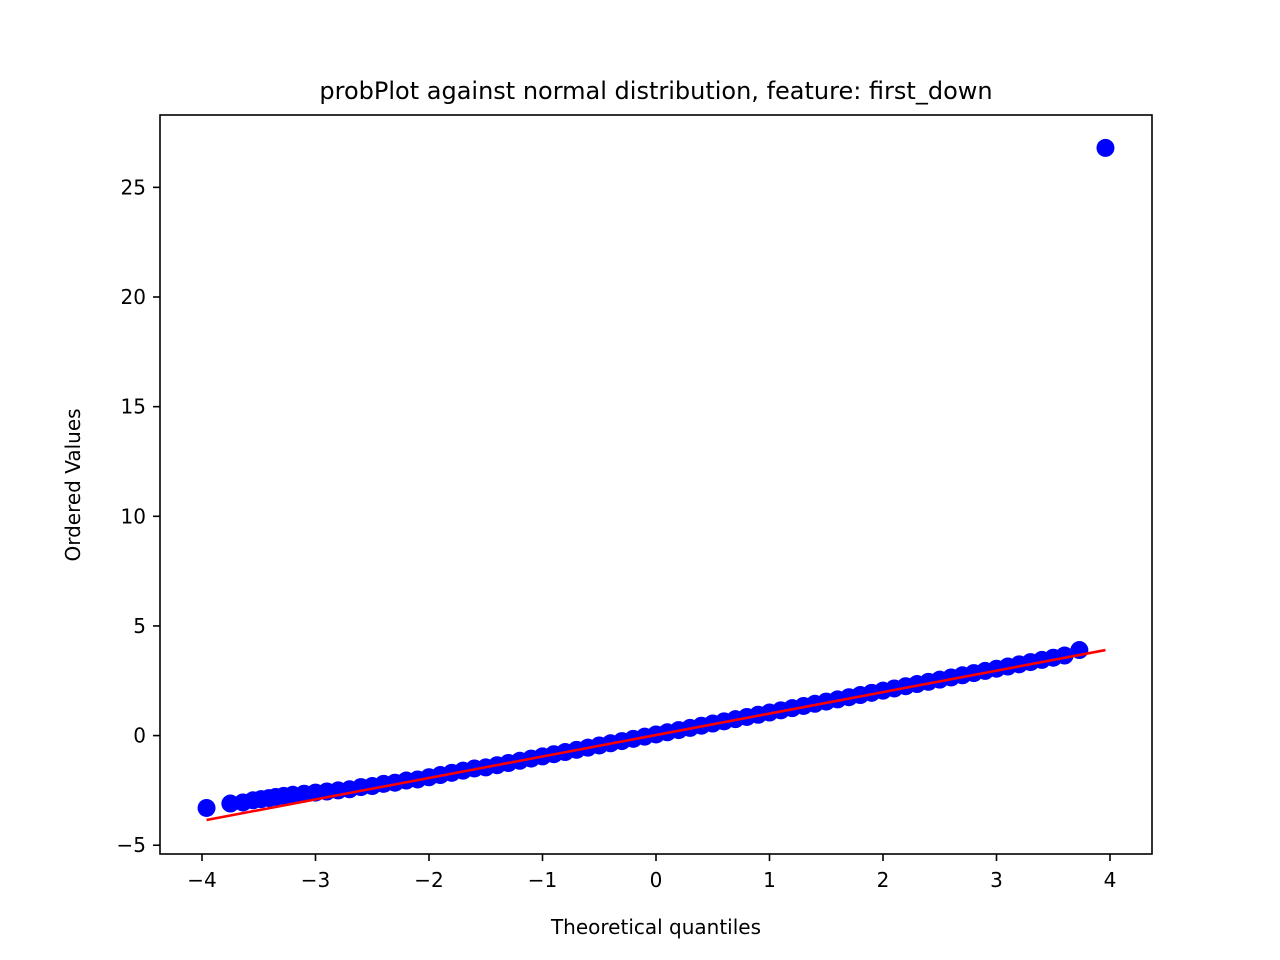  Describe the element at coordinates (133, 407) in the screenshot. I see `y-tick-label: 15` at that location.